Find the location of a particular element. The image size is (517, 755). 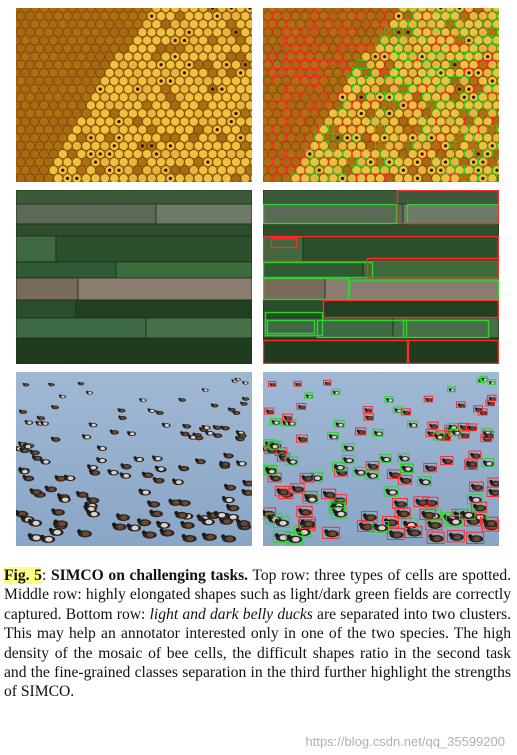

caption-italic: light and dark belly ducks is located at coordinates (231, 614).